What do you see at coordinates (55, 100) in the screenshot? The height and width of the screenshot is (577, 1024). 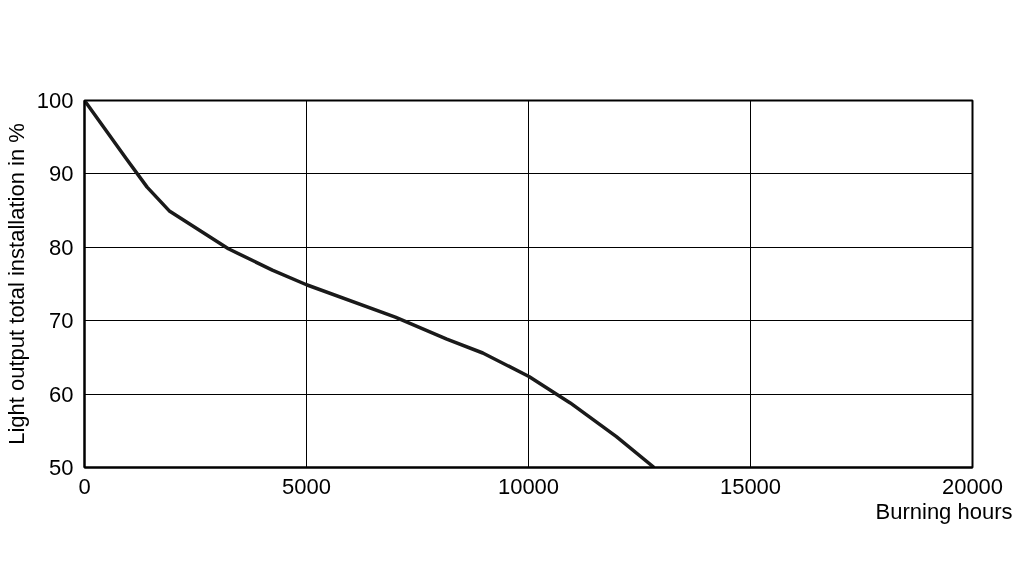 I see `y-tick-label: 100` at bounding box center [55, 100].